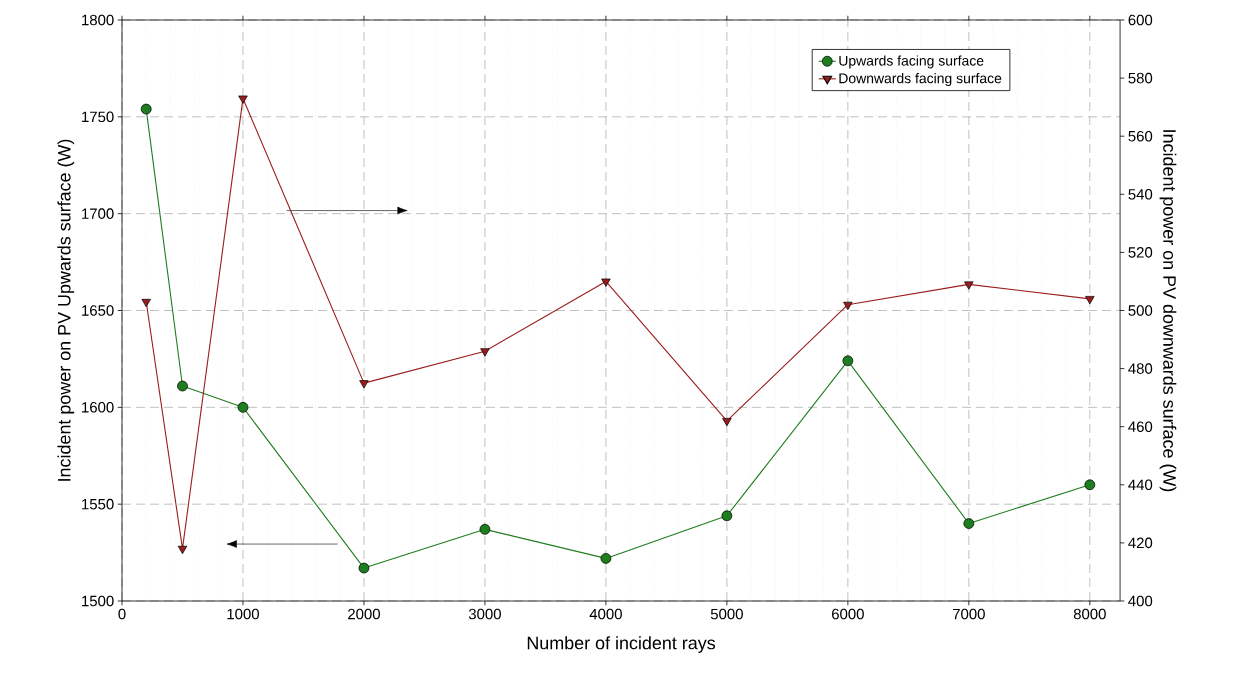  Describe the element at coordinates (66, 310) in the screenshot. I see `y-axis-title: Incident power on PV Upwards surface (W)` at that location.